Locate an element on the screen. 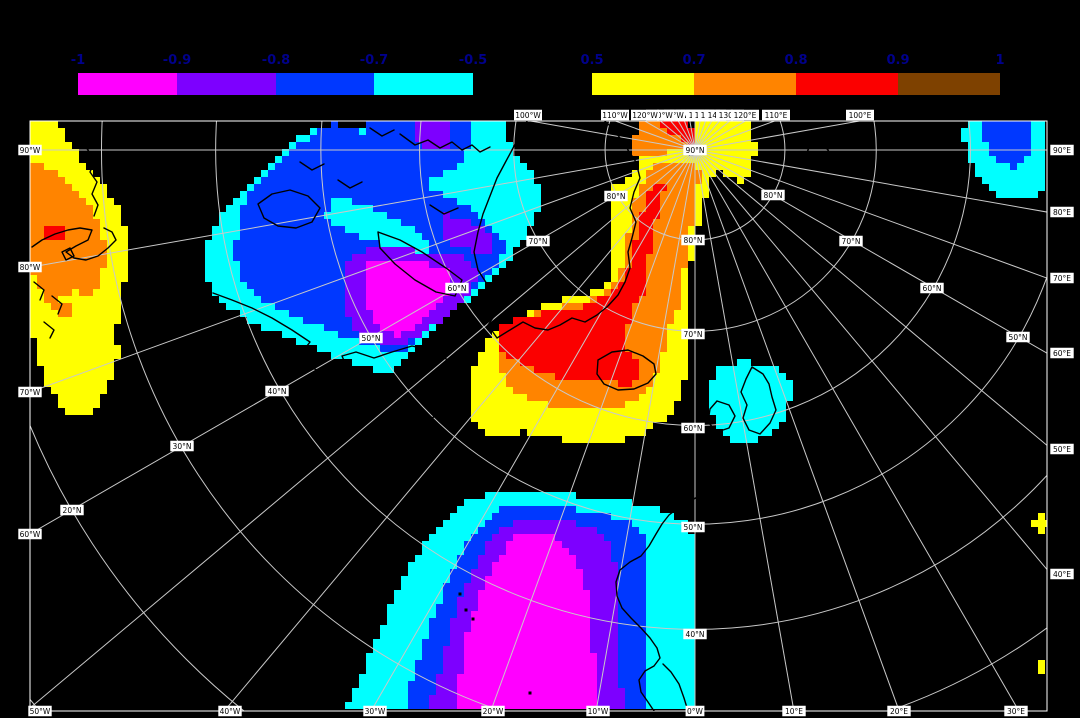 Image resolution: width=1080 pixels, height=718 pixels. map-grid-label: 60°N is located at coordinates (932, 288).